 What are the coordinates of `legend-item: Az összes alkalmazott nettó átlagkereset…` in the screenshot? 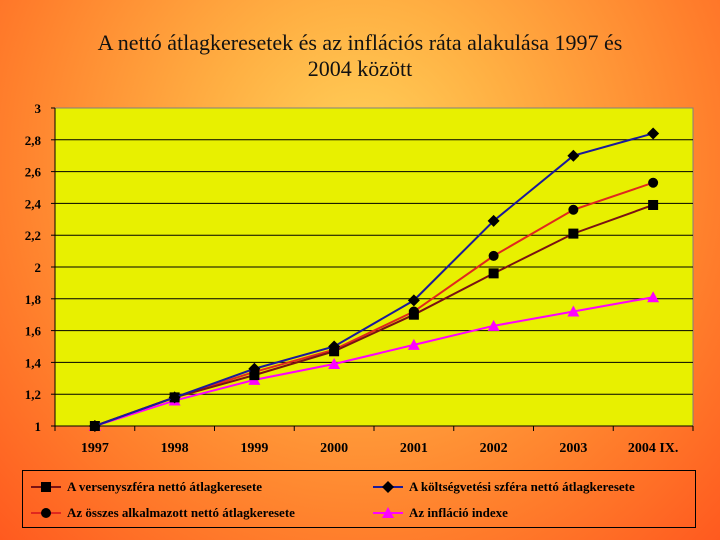 It's located at (163, 513).